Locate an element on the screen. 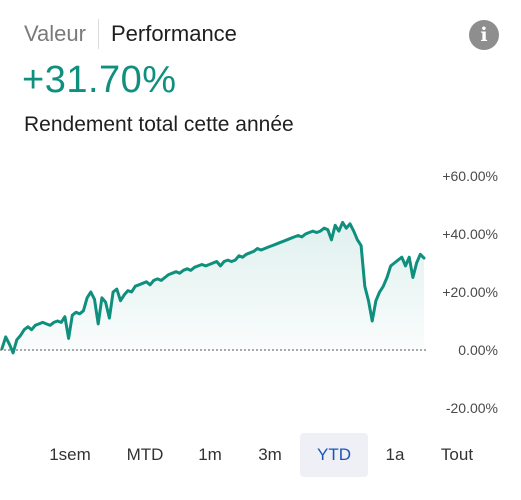 The height and width of the screenshot is (500, 521). y-tick-label: +60.00% is located at coordinates (470, 176).